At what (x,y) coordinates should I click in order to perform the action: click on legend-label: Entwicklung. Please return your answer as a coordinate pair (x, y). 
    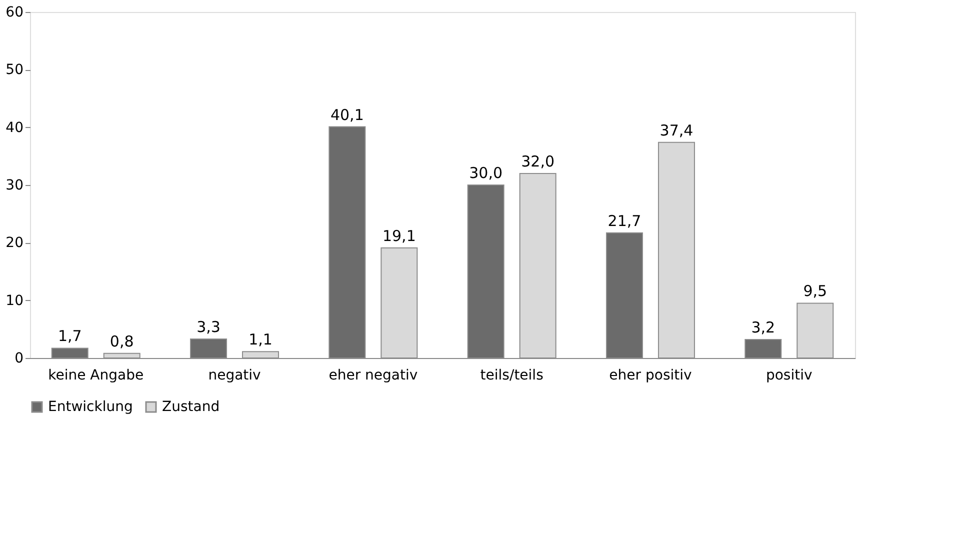
    Looking at the image, I should click on (90, 407).